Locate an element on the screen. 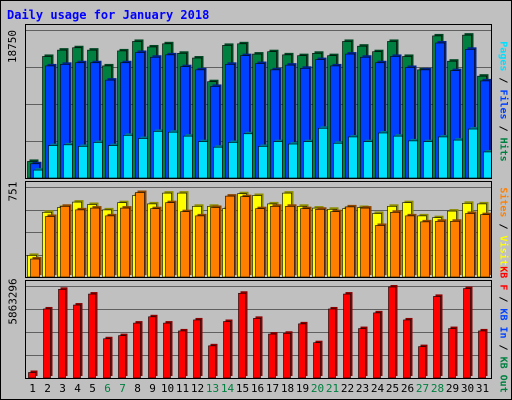  legend-sites: Sites is located at coordinates (503, 202).